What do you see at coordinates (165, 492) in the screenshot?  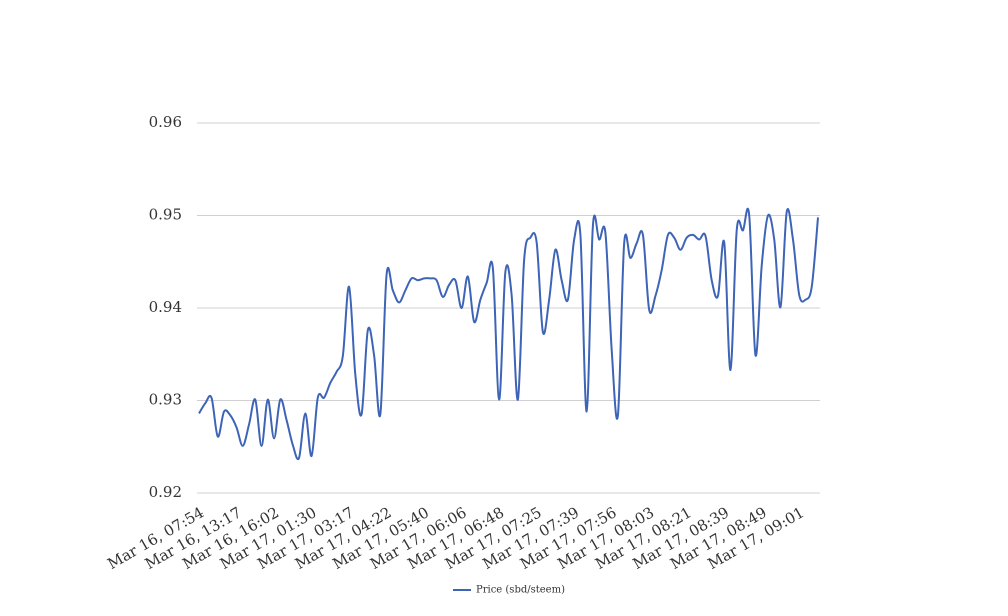 I see `y-tick-label: 0.92` at bounding box center [165, 492].